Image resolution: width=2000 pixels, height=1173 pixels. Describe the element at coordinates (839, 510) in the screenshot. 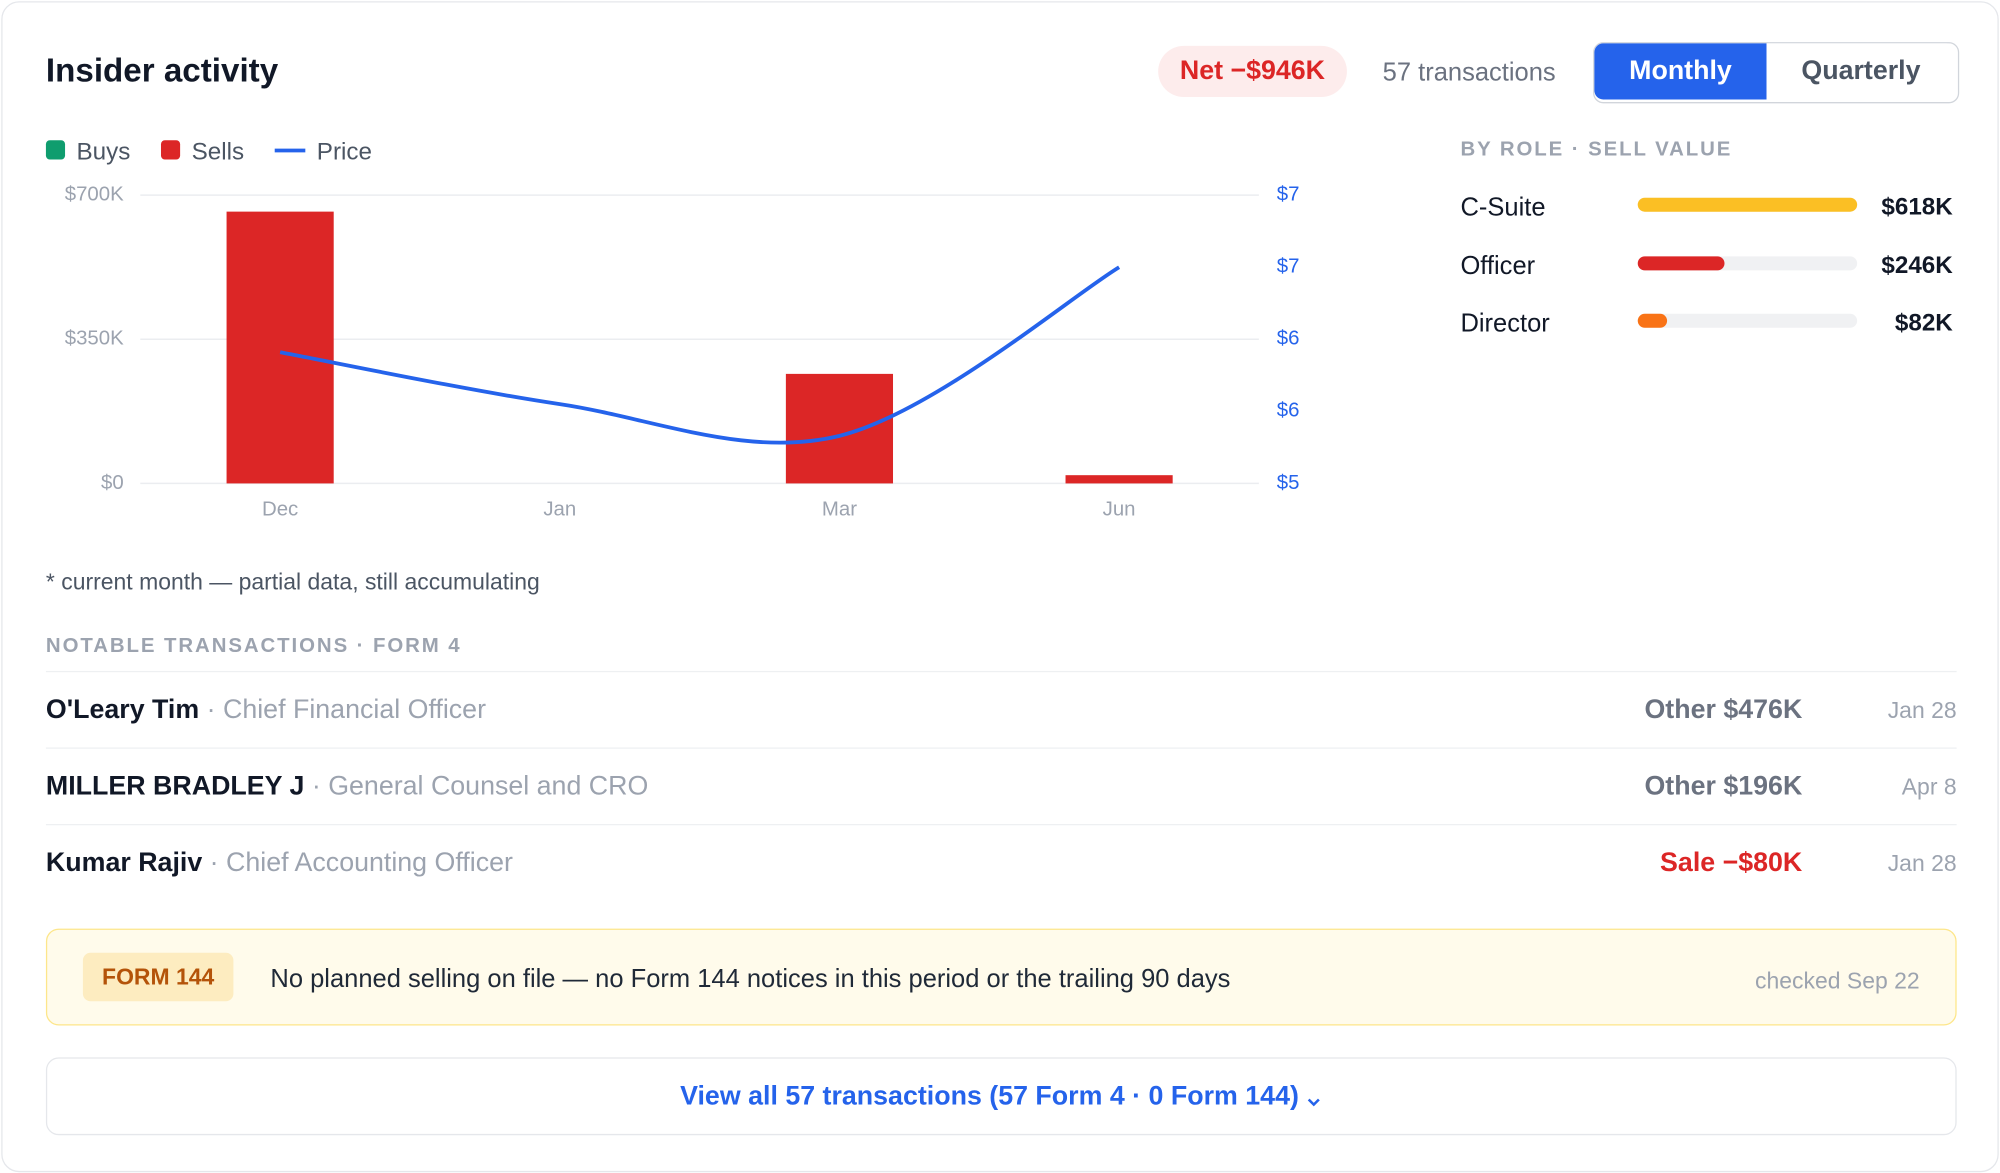

I see `x-tick-label: Mar` at that location.